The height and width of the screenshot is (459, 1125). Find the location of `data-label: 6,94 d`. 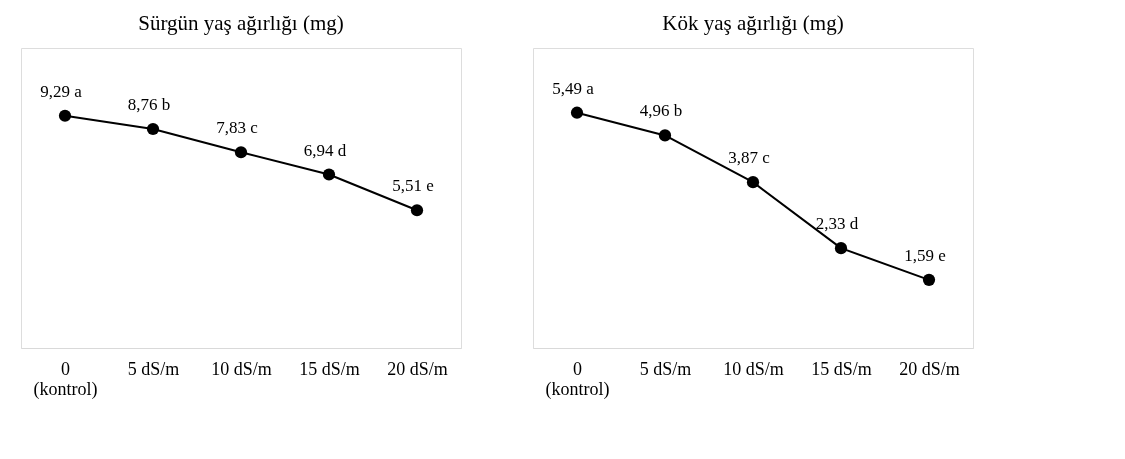

data-label: 6,94 d is located at coordinates (325, 150).